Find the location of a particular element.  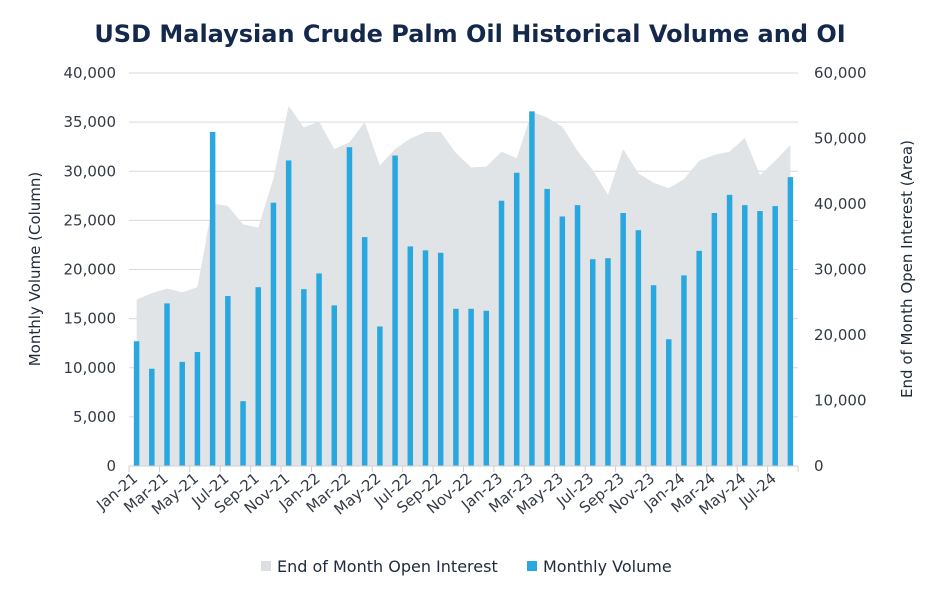

y-right-tick-label: 50,000 is located at coordinates (840, 139).